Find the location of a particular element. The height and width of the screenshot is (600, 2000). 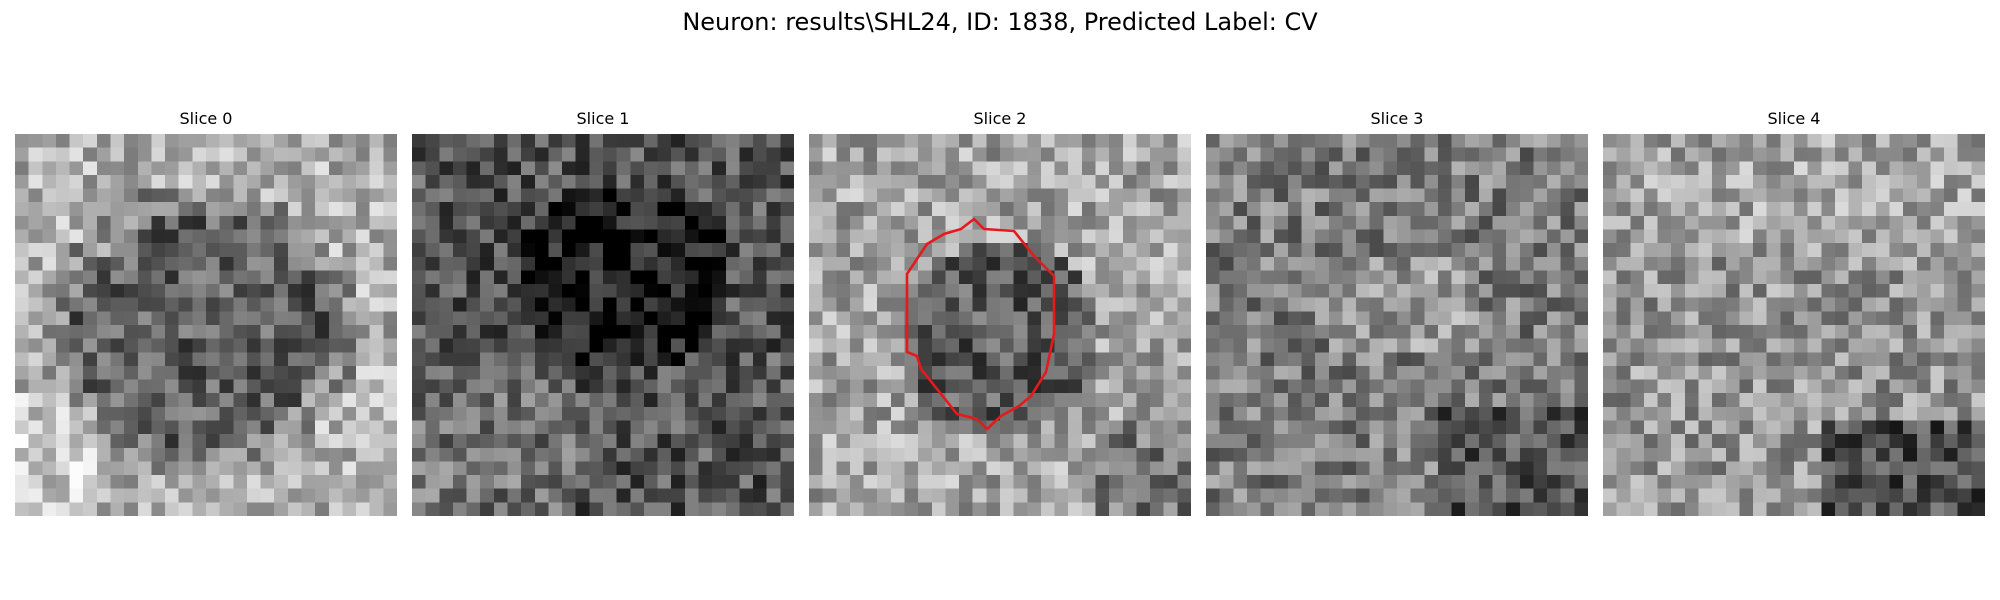

slice-title-1: Slice 1 is located at coordinates (603, 118).